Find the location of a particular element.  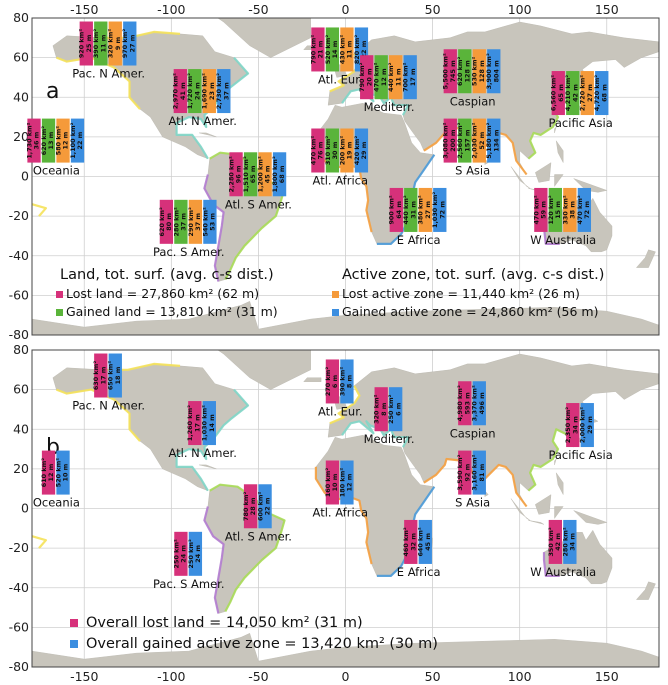

bar-distance-label: 38 m is located at coordinates (573, 210).